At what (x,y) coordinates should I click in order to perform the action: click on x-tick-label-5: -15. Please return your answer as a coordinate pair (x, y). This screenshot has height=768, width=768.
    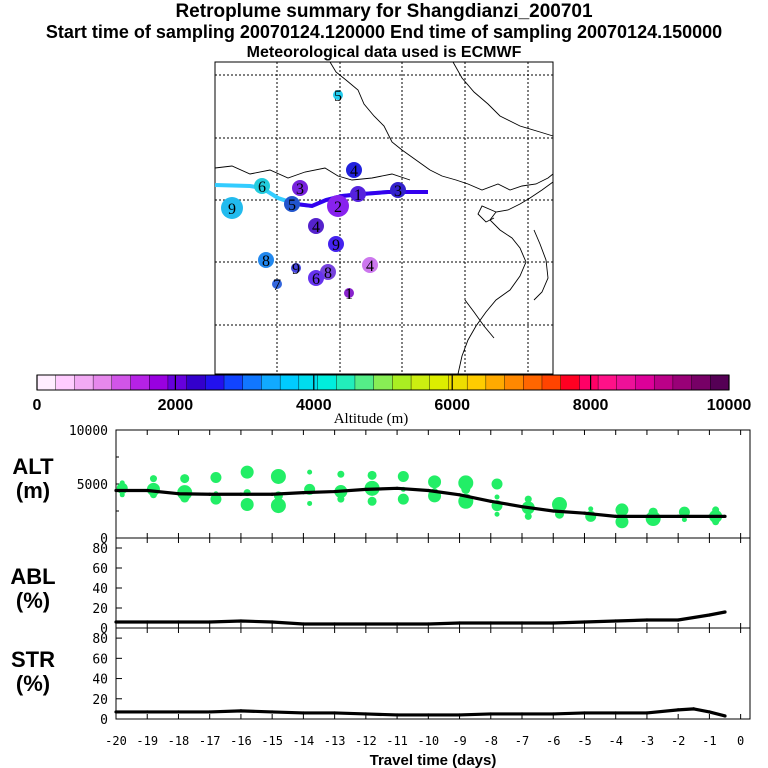
    Looking at the image, I should click on (272, 741).